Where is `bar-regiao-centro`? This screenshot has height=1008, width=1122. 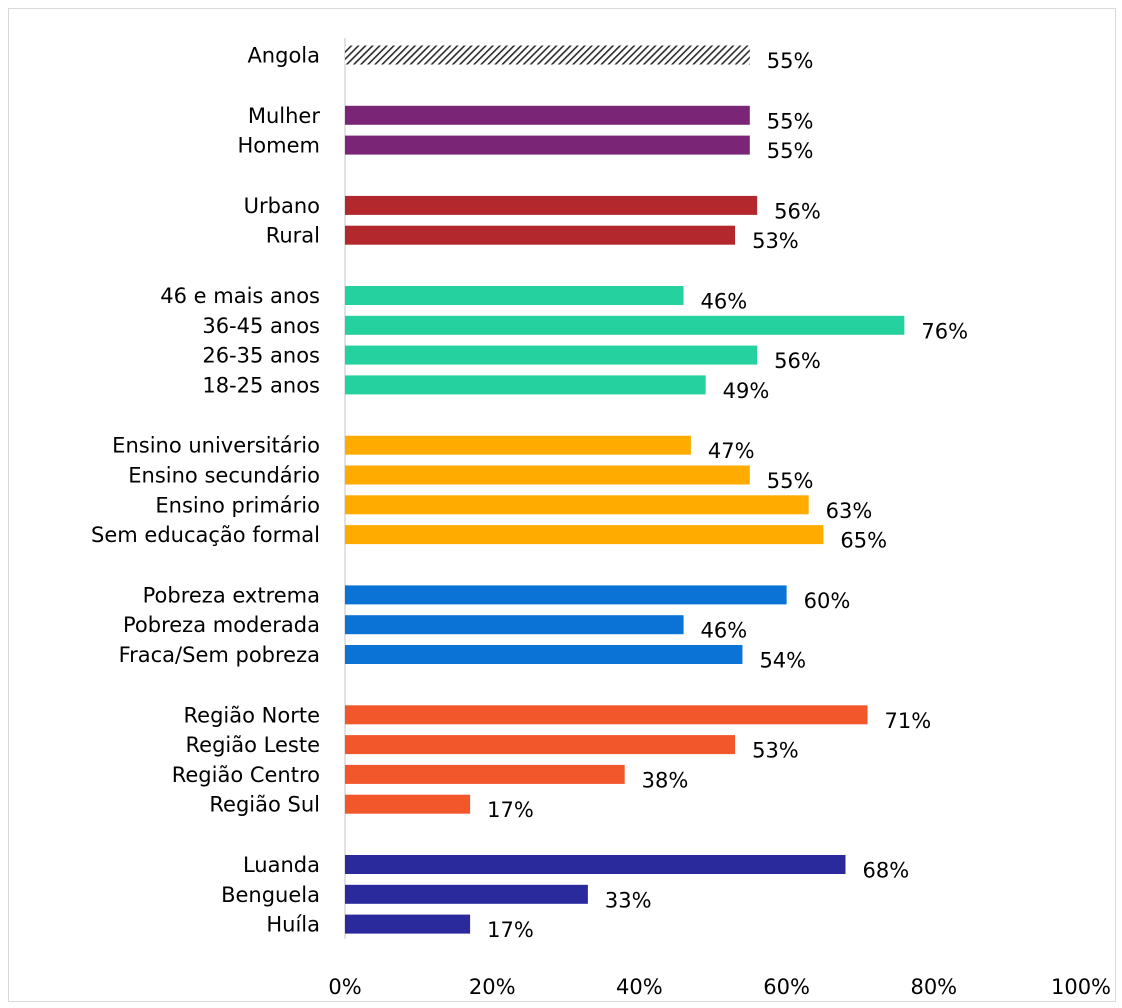
bar-regiao-centro is located at coordinates (485, 774).